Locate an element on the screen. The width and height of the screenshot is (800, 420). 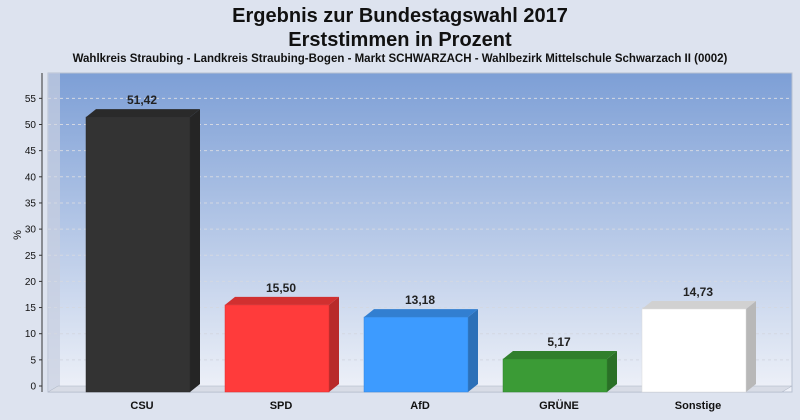
bar-afd: 13,18 is located at coordinates (420, 343).